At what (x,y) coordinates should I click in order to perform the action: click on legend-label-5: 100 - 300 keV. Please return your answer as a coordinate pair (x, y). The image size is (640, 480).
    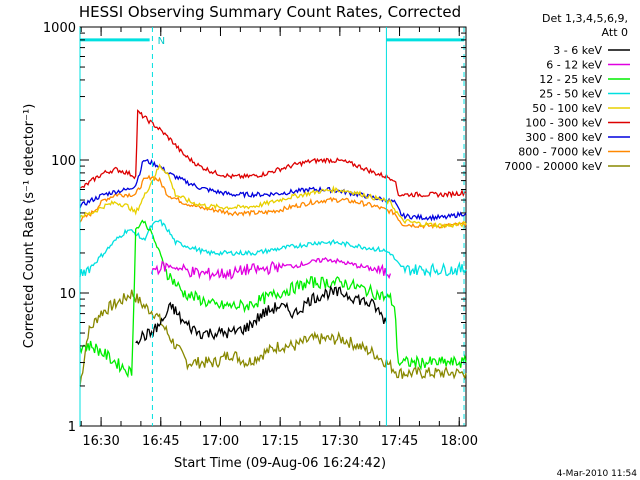
    Looking at the image, I should click on (563, 123).